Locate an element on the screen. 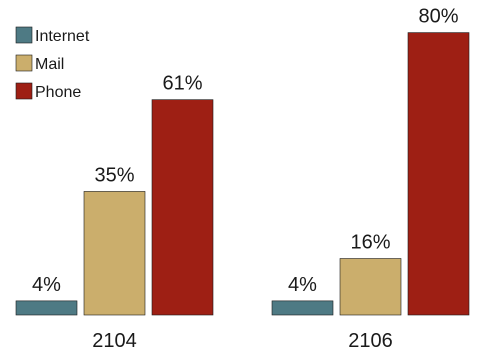 This screenshot has height=354, width=480. legend-label-internet: Internet is located at coordinates (62, 36).